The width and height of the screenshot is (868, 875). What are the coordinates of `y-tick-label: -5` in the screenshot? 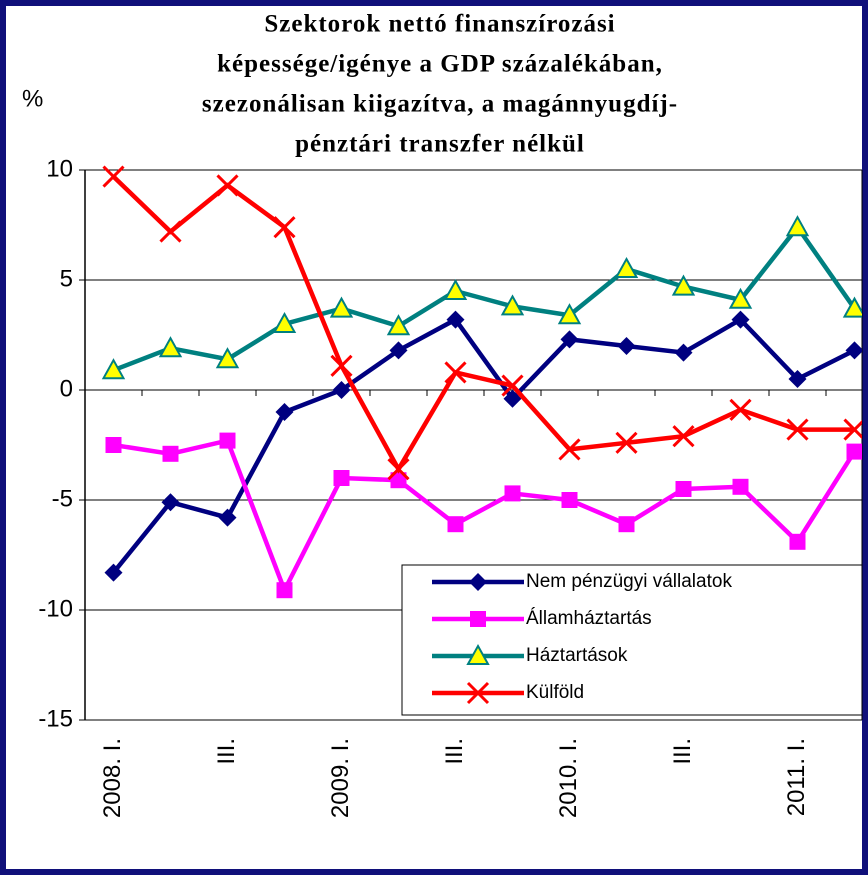 It's located at (62, 498).